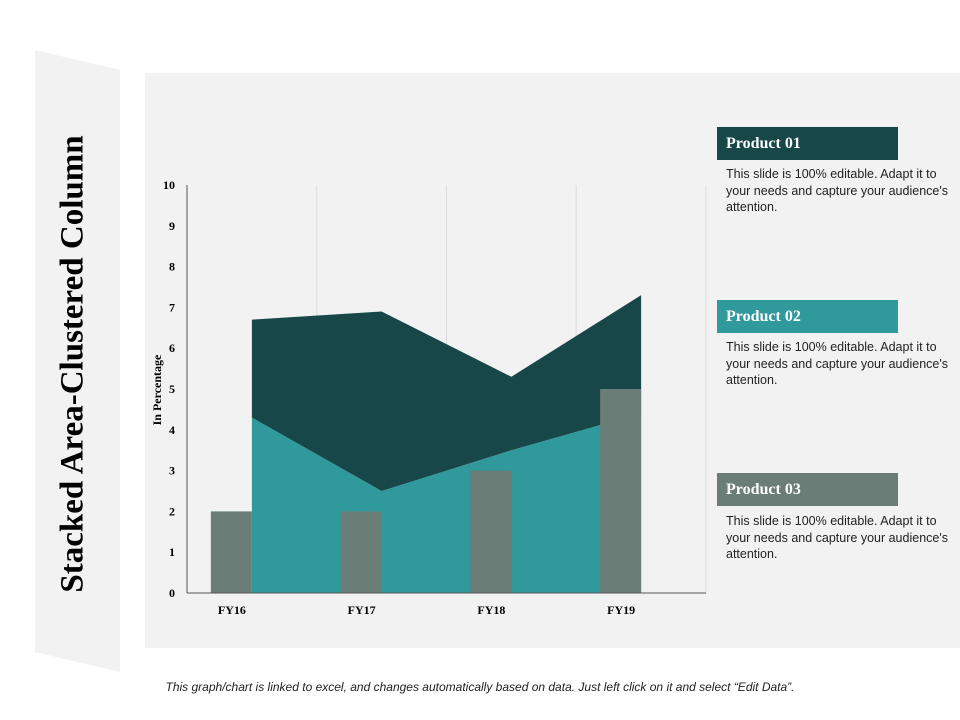 Image resolution: width=960 pixels, height=720 pixels. I want to click on y-tick-label: 4, so click(172, 430).